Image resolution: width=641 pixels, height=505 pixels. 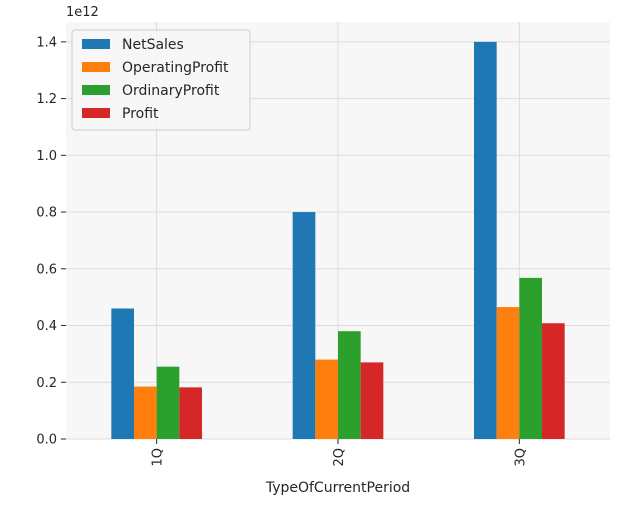 What do you see at coordinates (175, 68) in the screenshot?
I see `legend-label: OperatingProfit` at bounding box center [175, 68].